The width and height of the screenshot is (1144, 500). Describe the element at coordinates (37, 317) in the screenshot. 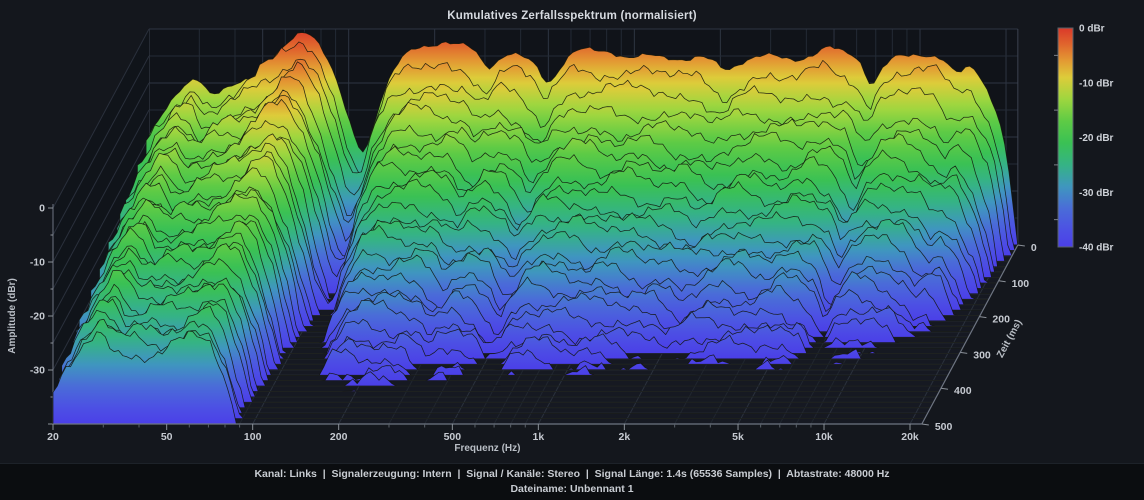

I see `svg-text: -20` at that location.